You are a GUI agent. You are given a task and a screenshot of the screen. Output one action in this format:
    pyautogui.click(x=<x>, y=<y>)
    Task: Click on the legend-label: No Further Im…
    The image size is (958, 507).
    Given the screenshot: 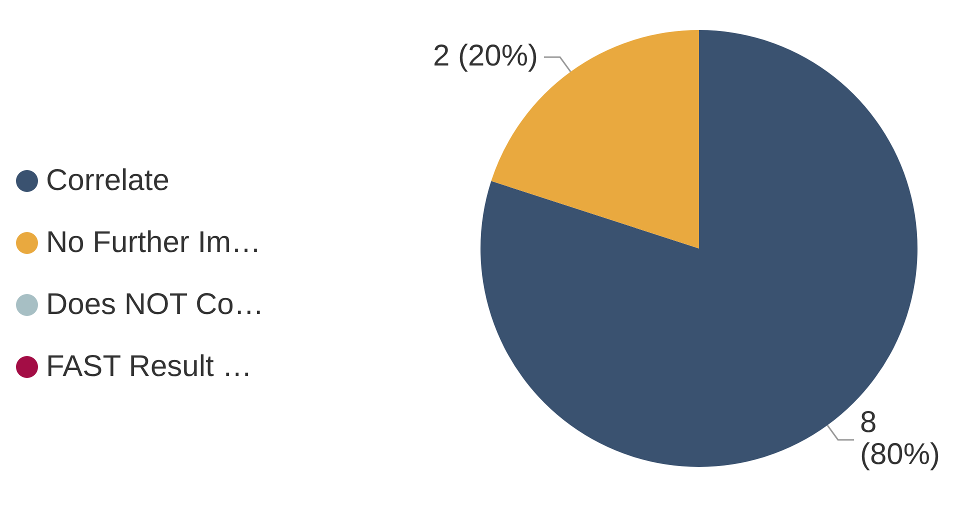 What is the action you would take?
    pyautogui.click(x=154, y=243)
    